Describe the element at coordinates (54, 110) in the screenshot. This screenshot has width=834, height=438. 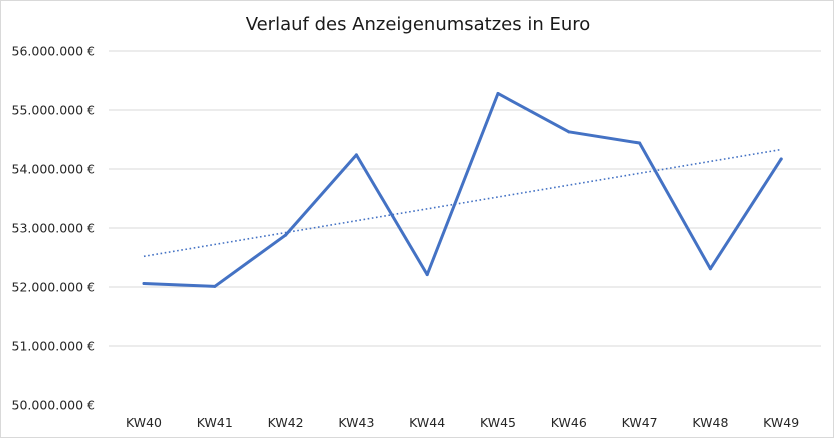
I see `y-tick-label: 55.000.000 €` at that location.